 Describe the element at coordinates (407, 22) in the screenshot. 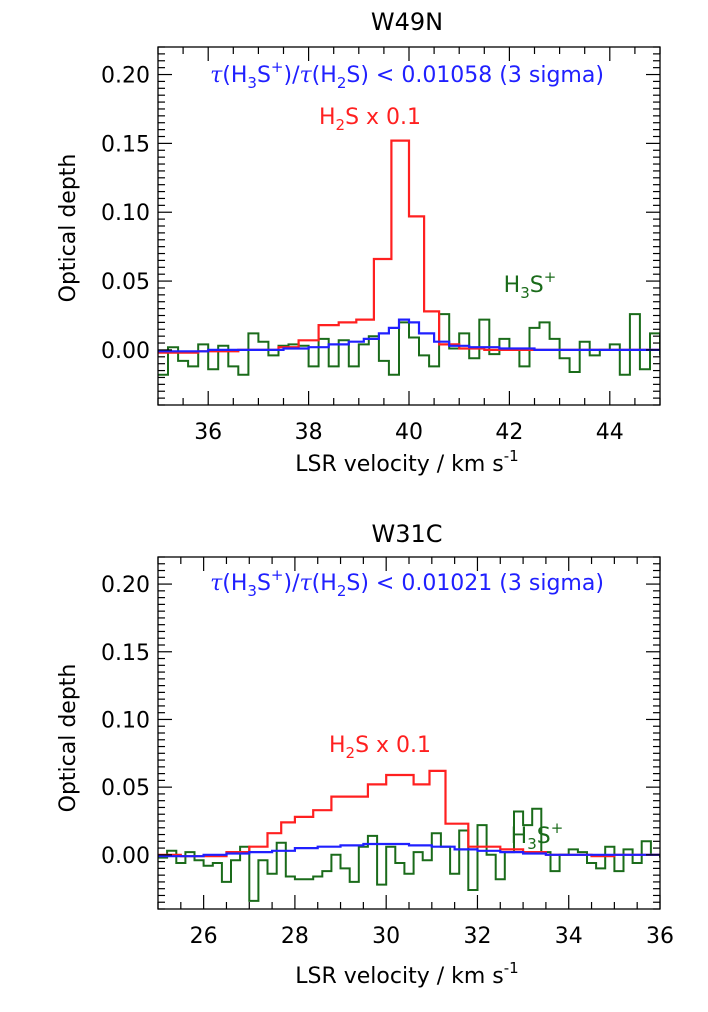

I see `panel-title: W49N` at that location.